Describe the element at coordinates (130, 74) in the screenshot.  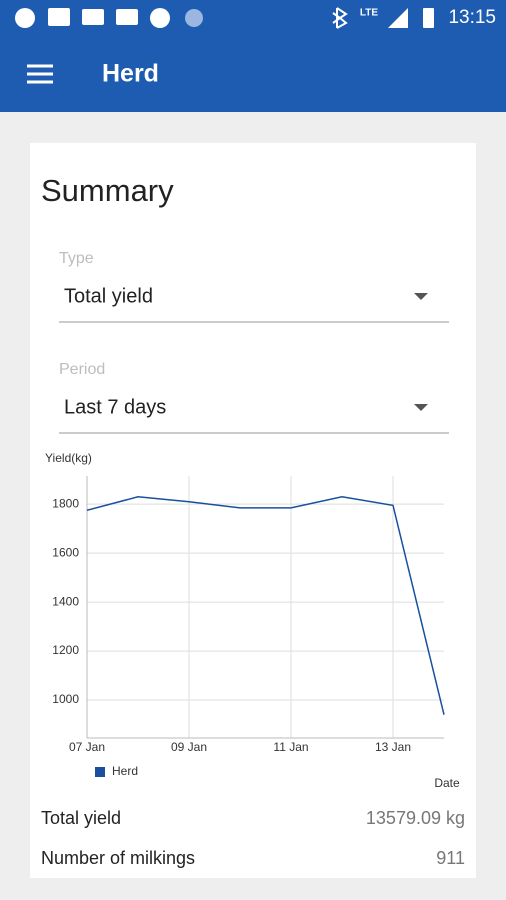
I see `app-title: Herd` at that location.